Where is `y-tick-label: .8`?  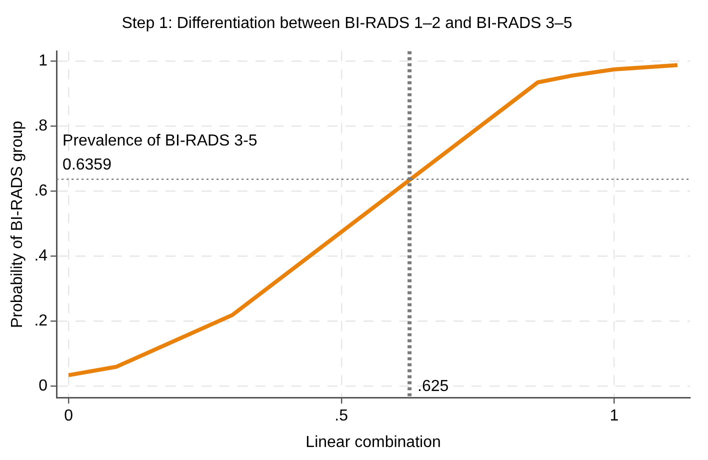
y-tick-label: .8 is located at coordinates (41, 125).